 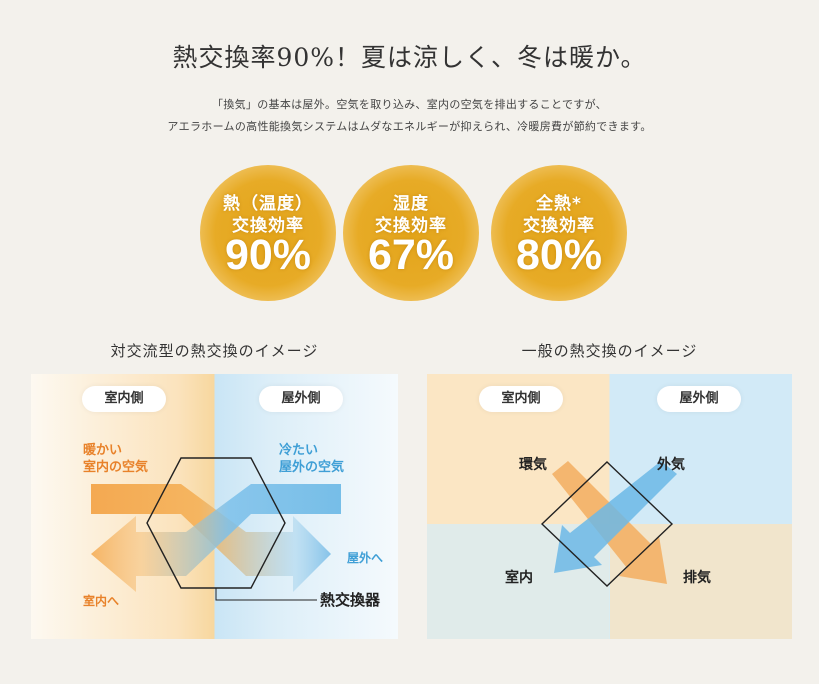 What do you see at coordinates (311, 459) in the screenshot?
I see `cold-air-label: 冷たい 屋外の空気` at bounding box center [311, 459].